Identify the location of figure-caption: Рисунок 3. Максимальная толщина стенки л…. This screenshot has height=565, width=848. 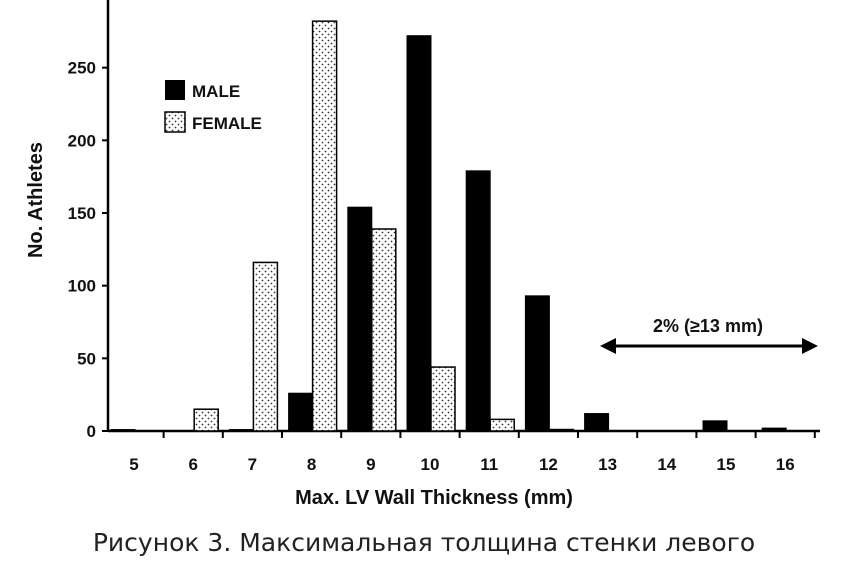
(424, 542).